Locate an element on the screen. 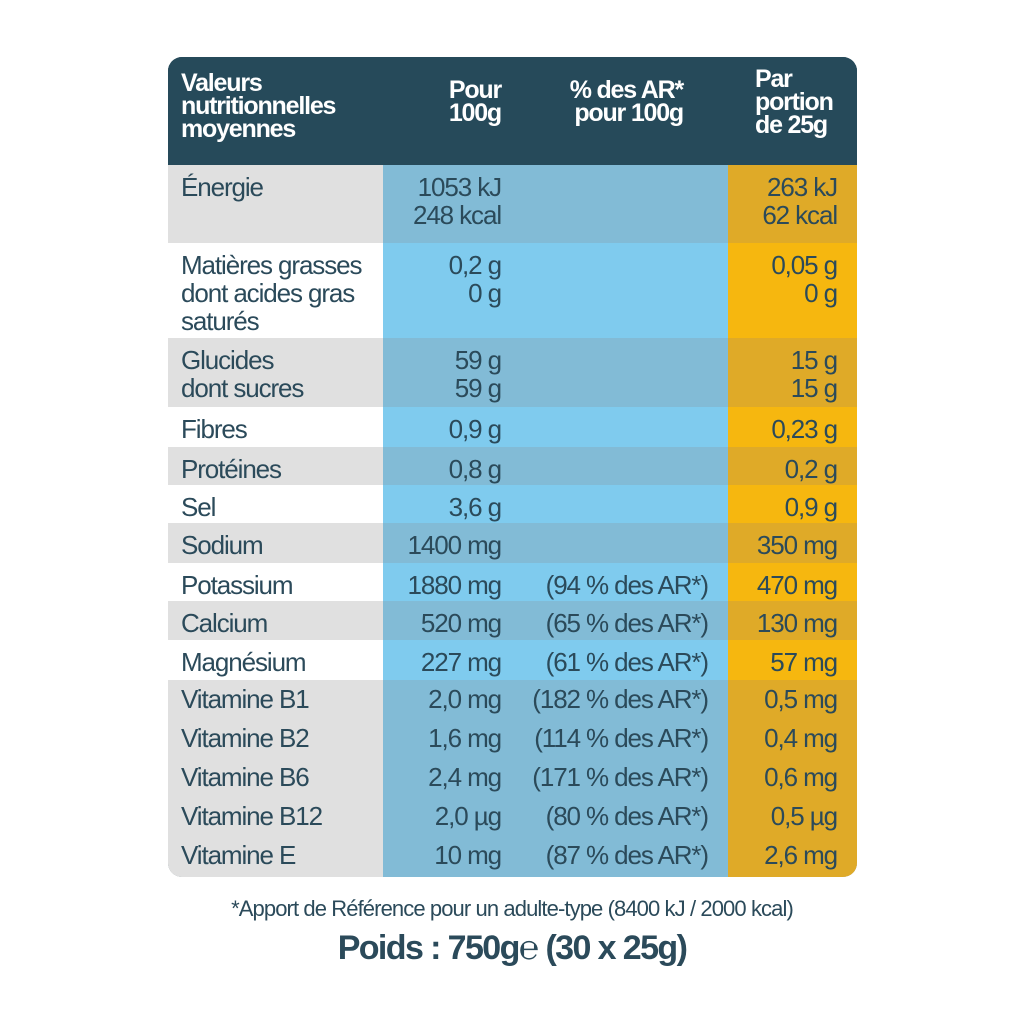 The height and width of the screenshot is (1024, 1024). nutrient-label: Fibres is located at coordinates (275, 427).